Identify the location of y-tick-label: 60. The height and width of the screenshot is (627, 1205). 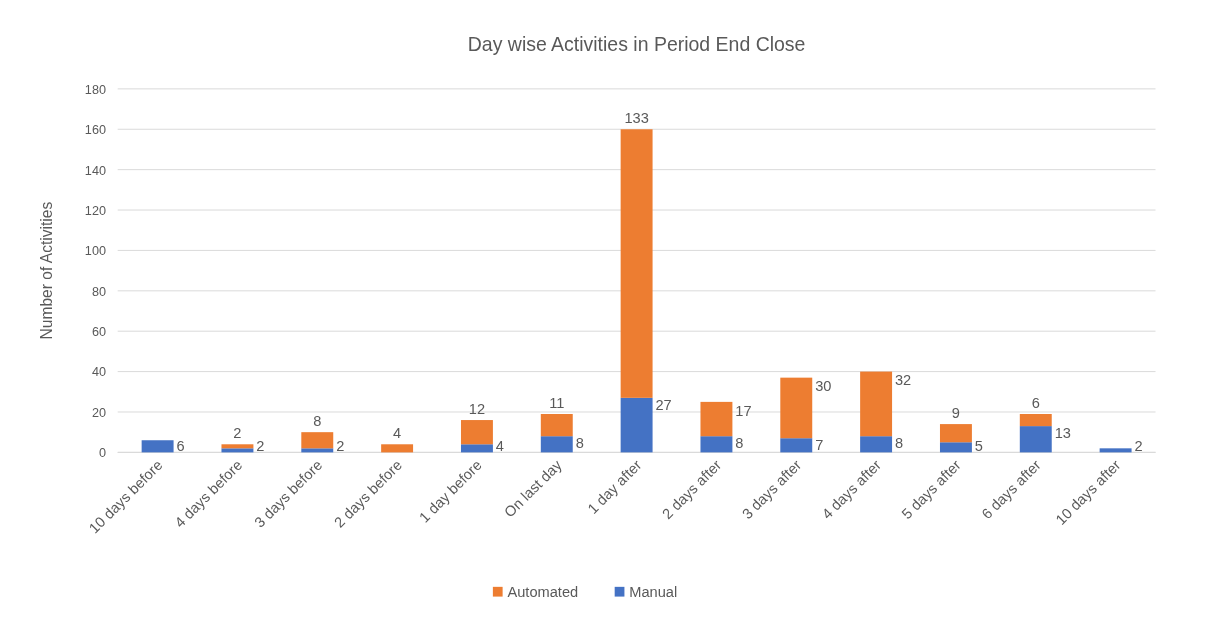
(98, 332).